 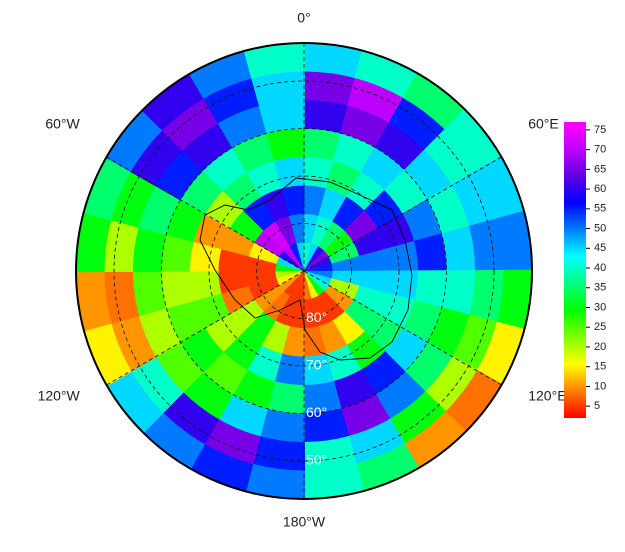 What do you see at coordinates (600, 130) in the screenshot?
I see `colorbar-label: 75` at bounding box center [600, 130].